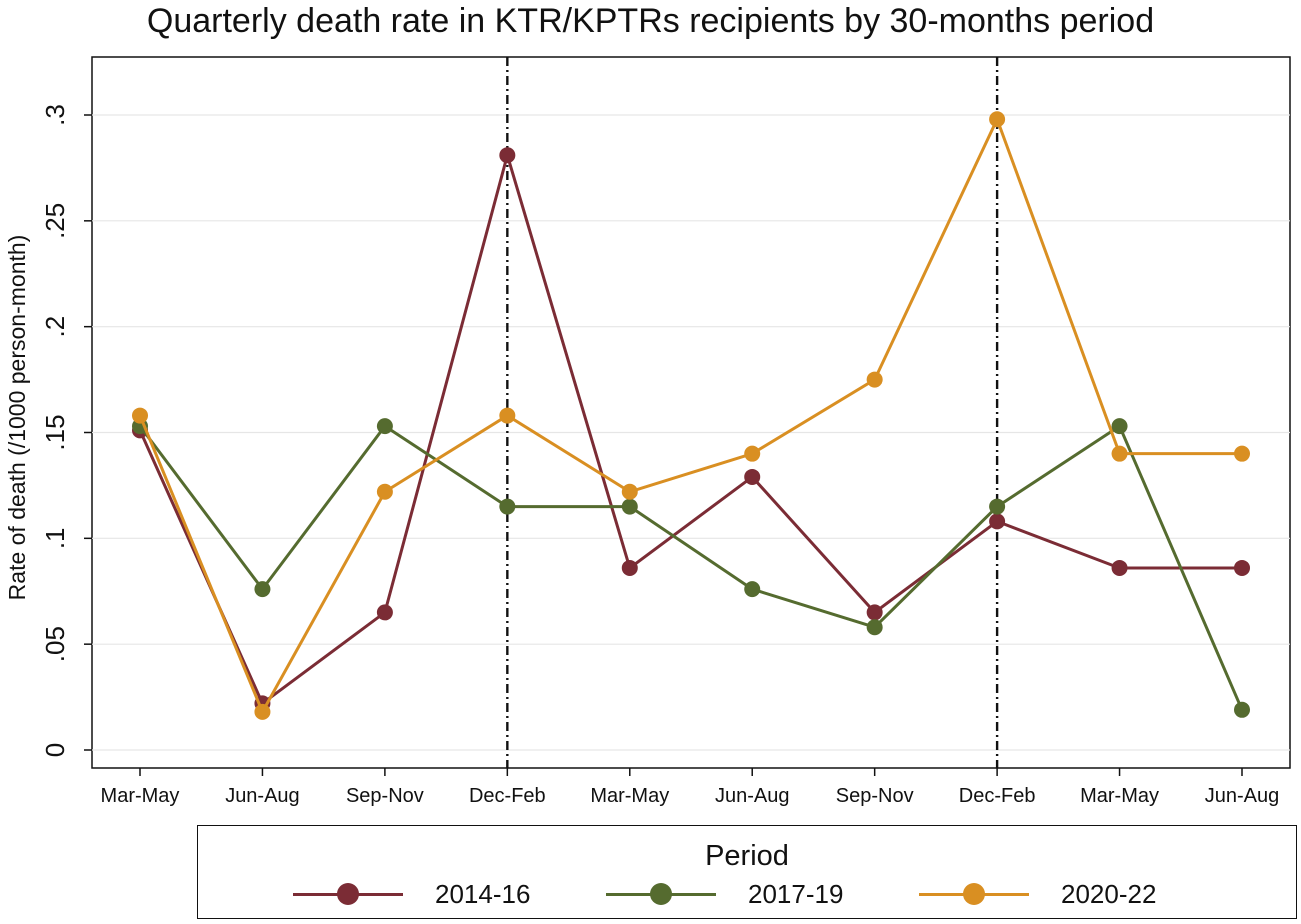  Describe the element at coordinates (724, 894) in the screenshot. I see `legend-item-series-2: 2017-19` at that location.